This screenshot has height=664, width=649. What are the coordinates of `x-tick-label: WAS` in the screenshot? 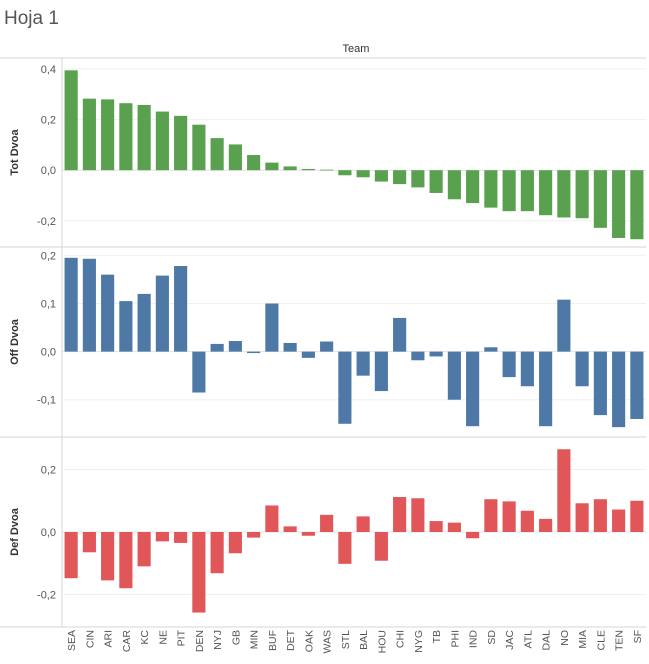 It's located at (328, 642).